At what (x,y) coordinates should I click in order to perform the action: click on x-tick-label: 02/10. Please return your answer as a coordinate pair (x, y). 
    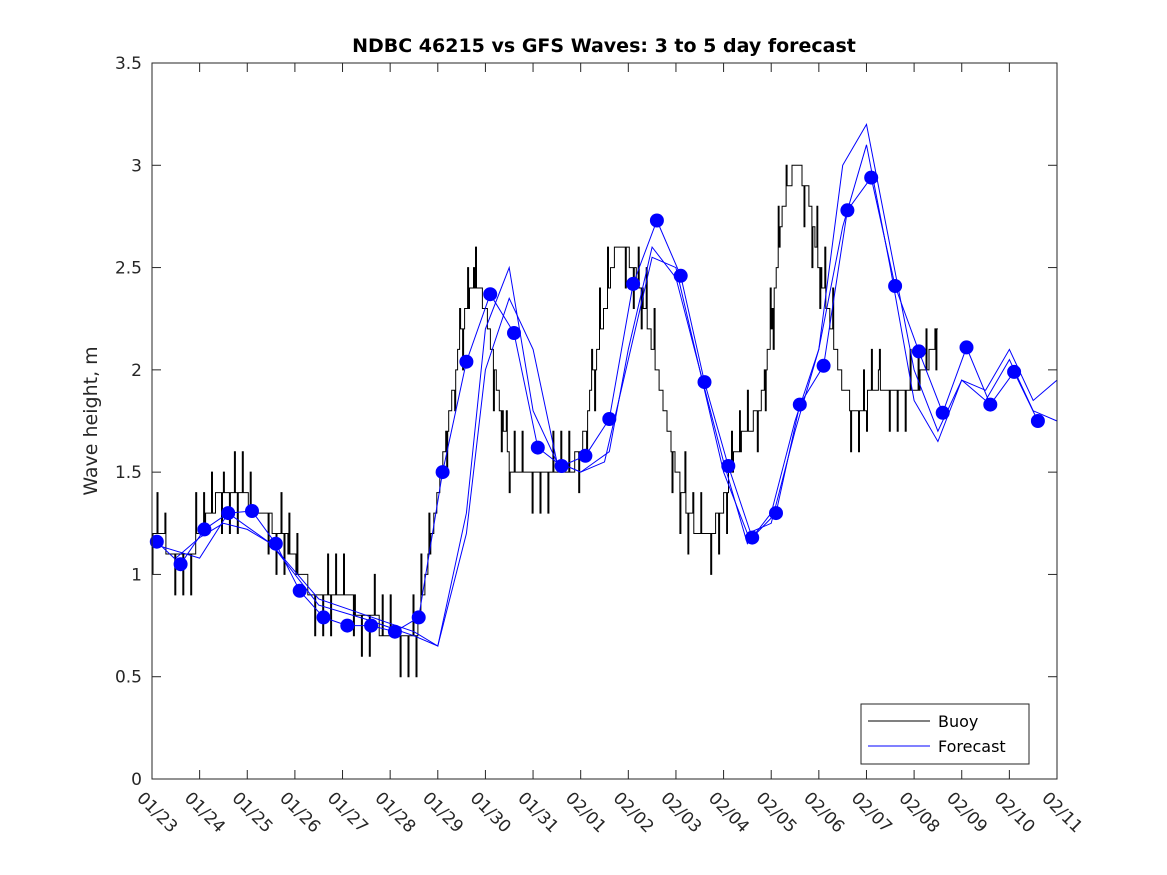
    Looking at the image, I should click on (1014, 812).